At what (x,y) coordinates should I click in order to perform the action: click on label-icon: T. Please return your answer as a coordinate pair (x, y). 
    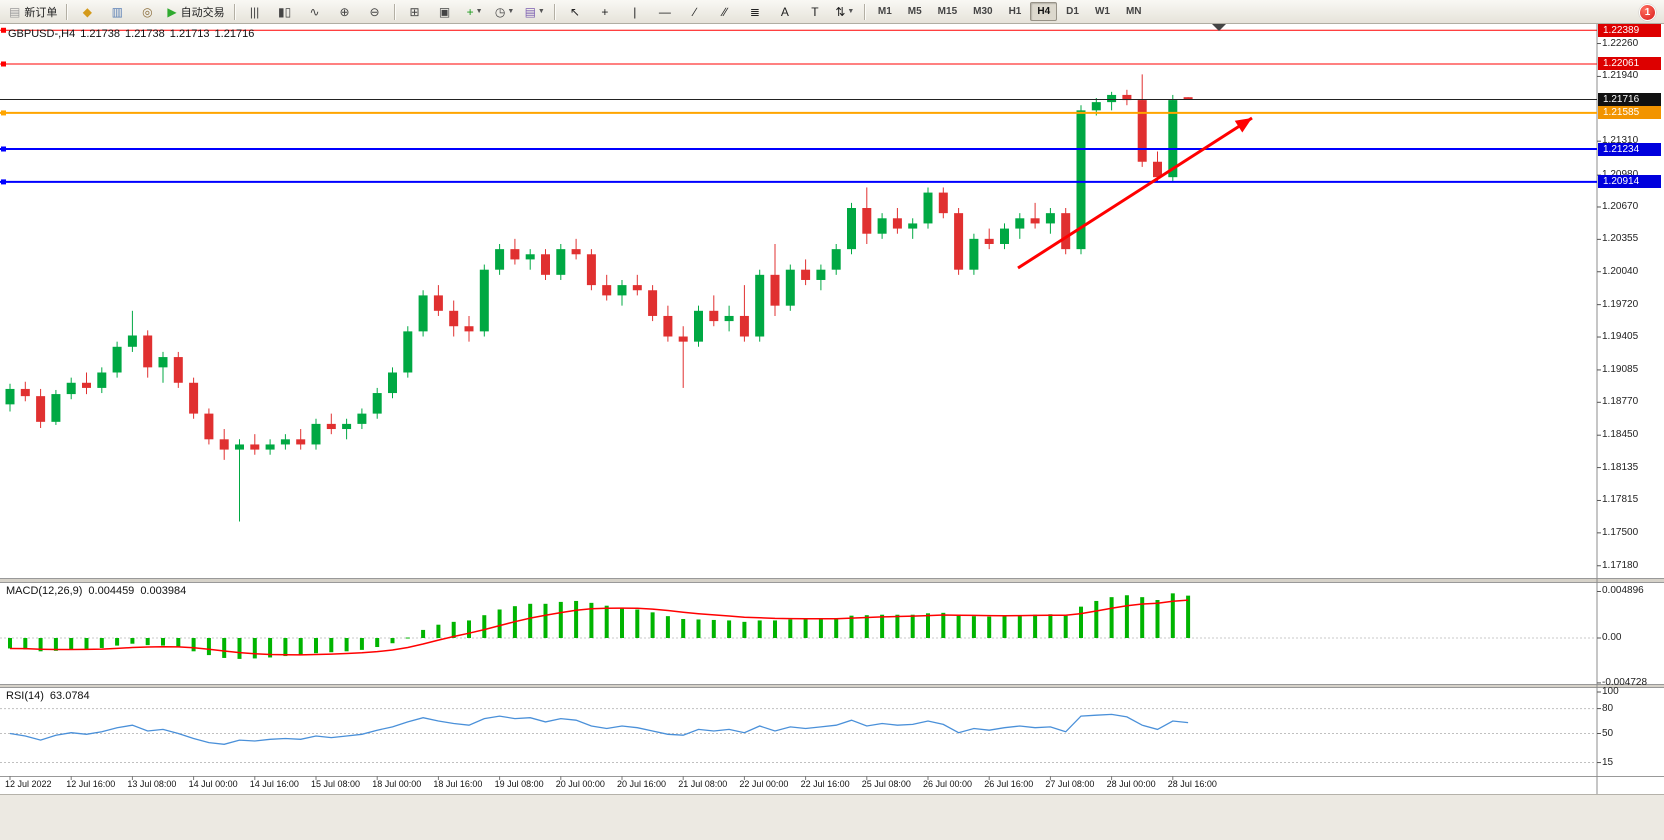
    Looking at the image, I should click on (815, 11).